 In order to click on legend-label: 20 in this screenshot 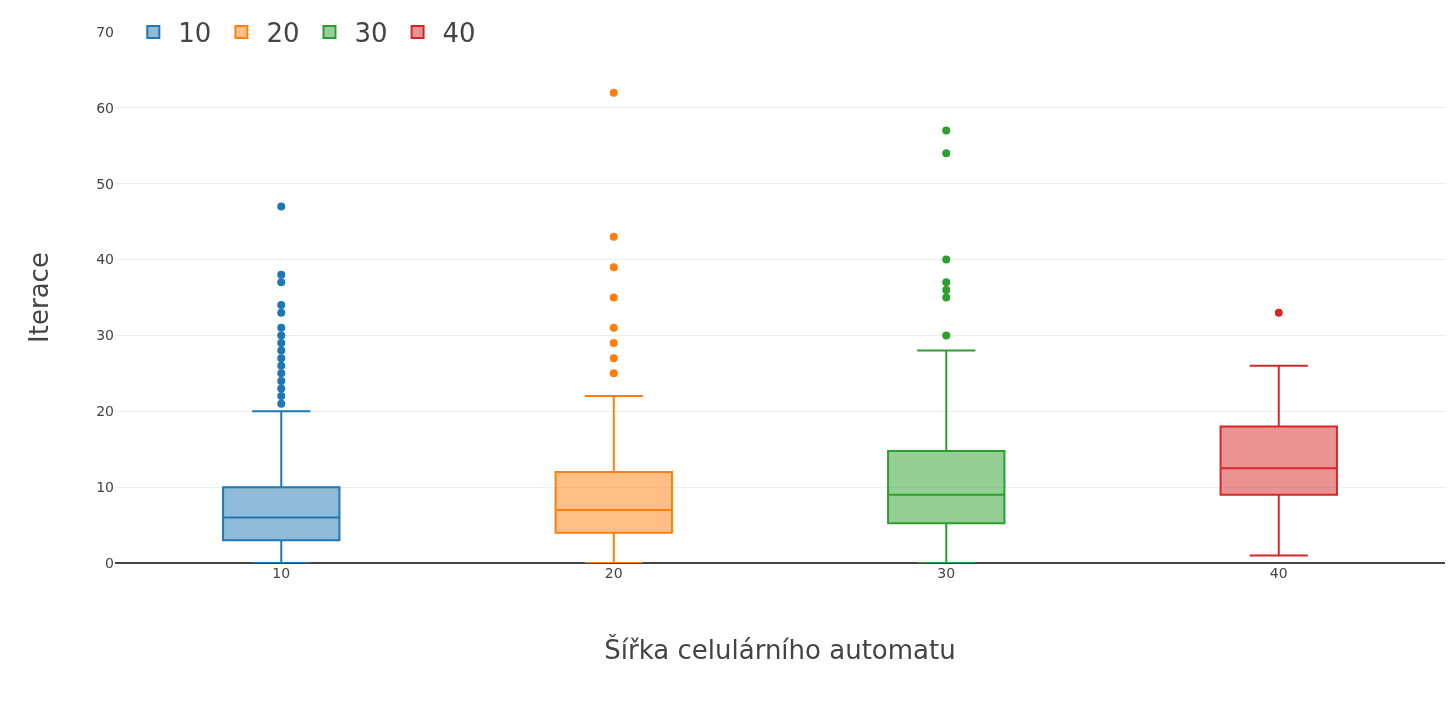, I will do `click(283, 33)`.